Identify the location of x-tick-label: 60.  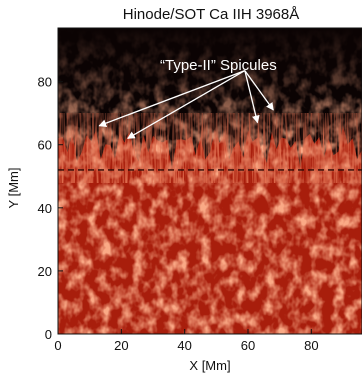
(248, 345).